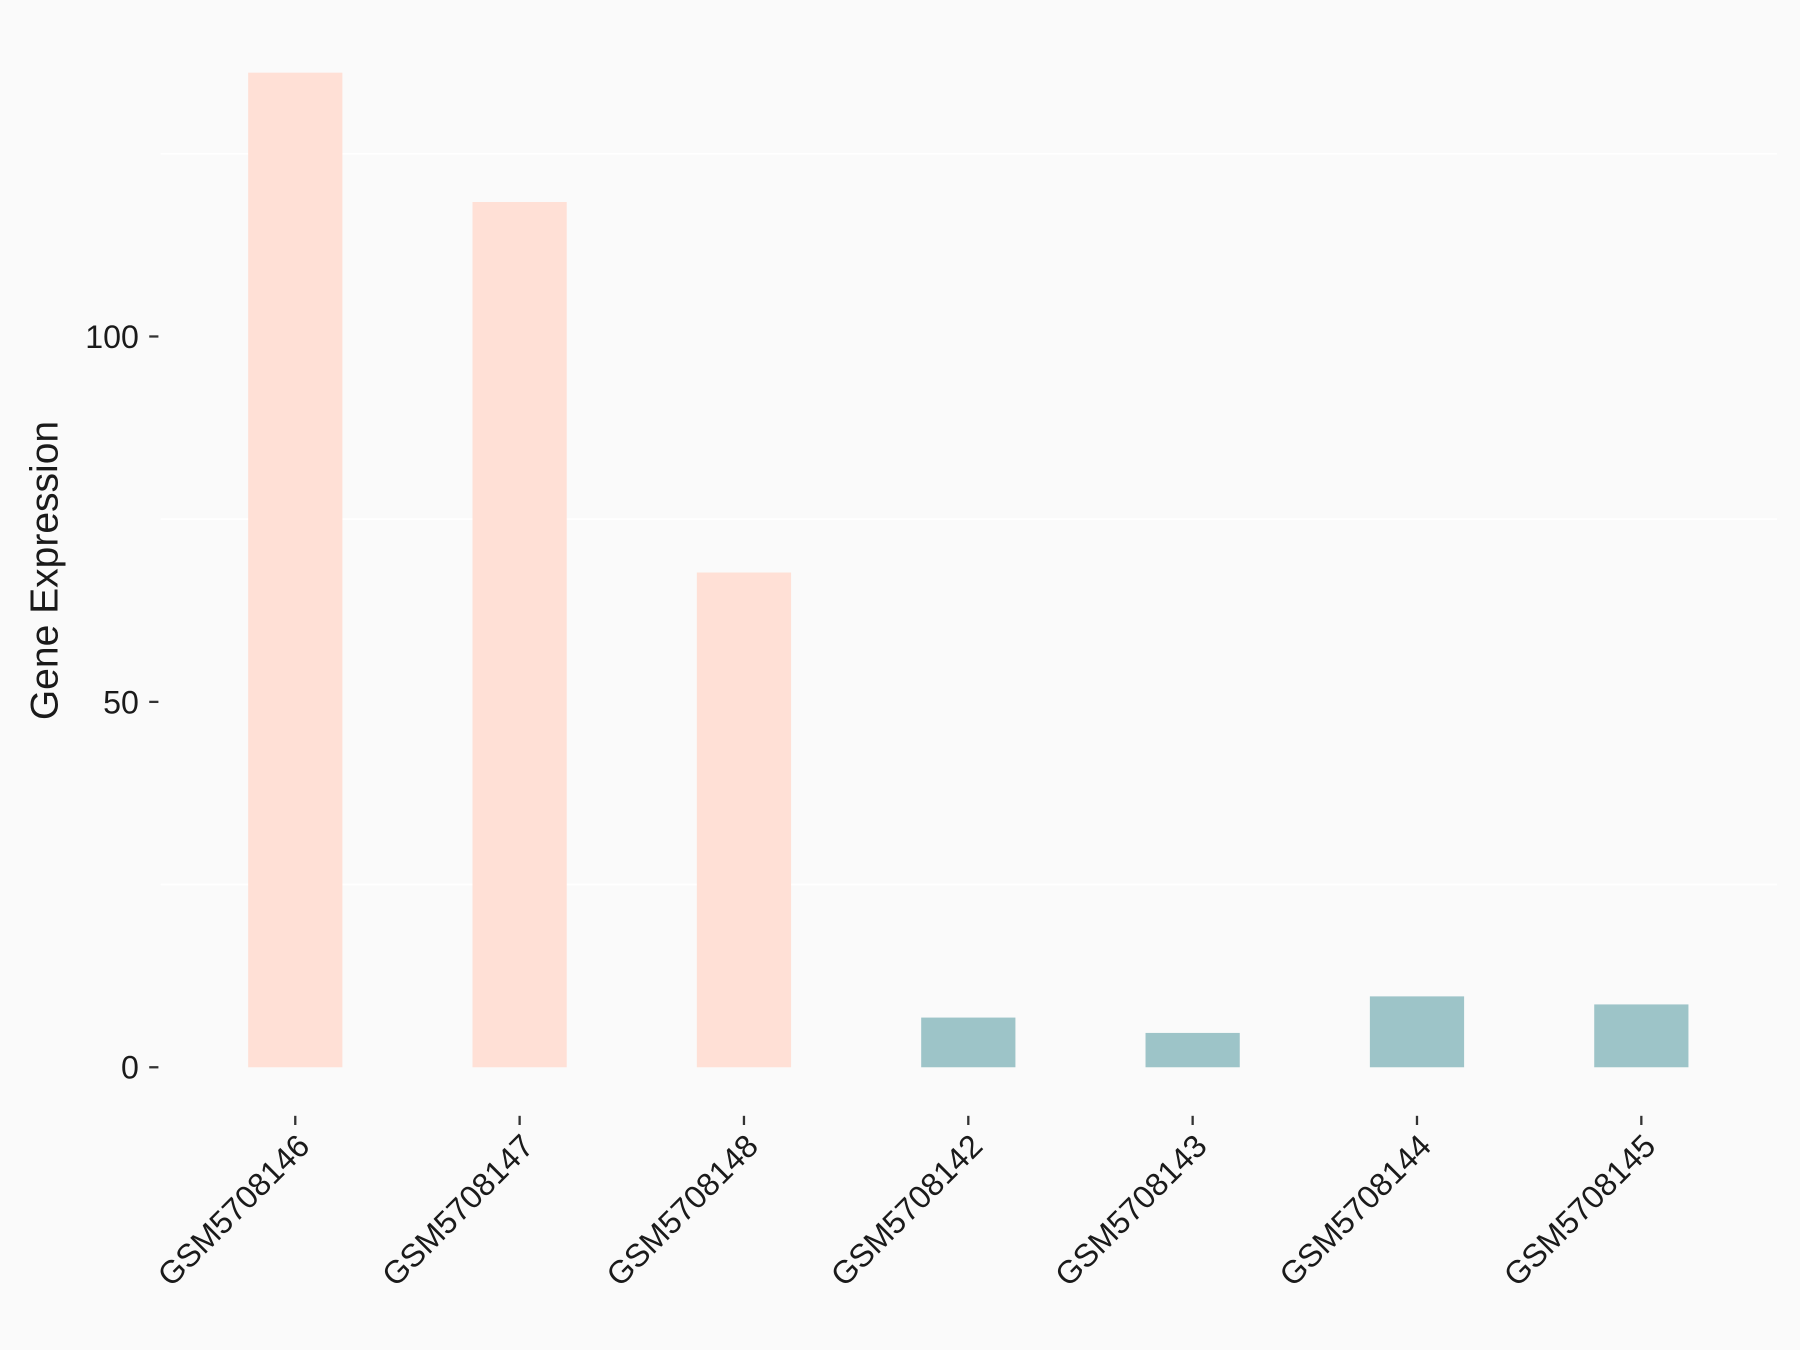 This screenshot has height=1350, width=1800. I want to click on y-tick-label: 100, so click(112, 337).